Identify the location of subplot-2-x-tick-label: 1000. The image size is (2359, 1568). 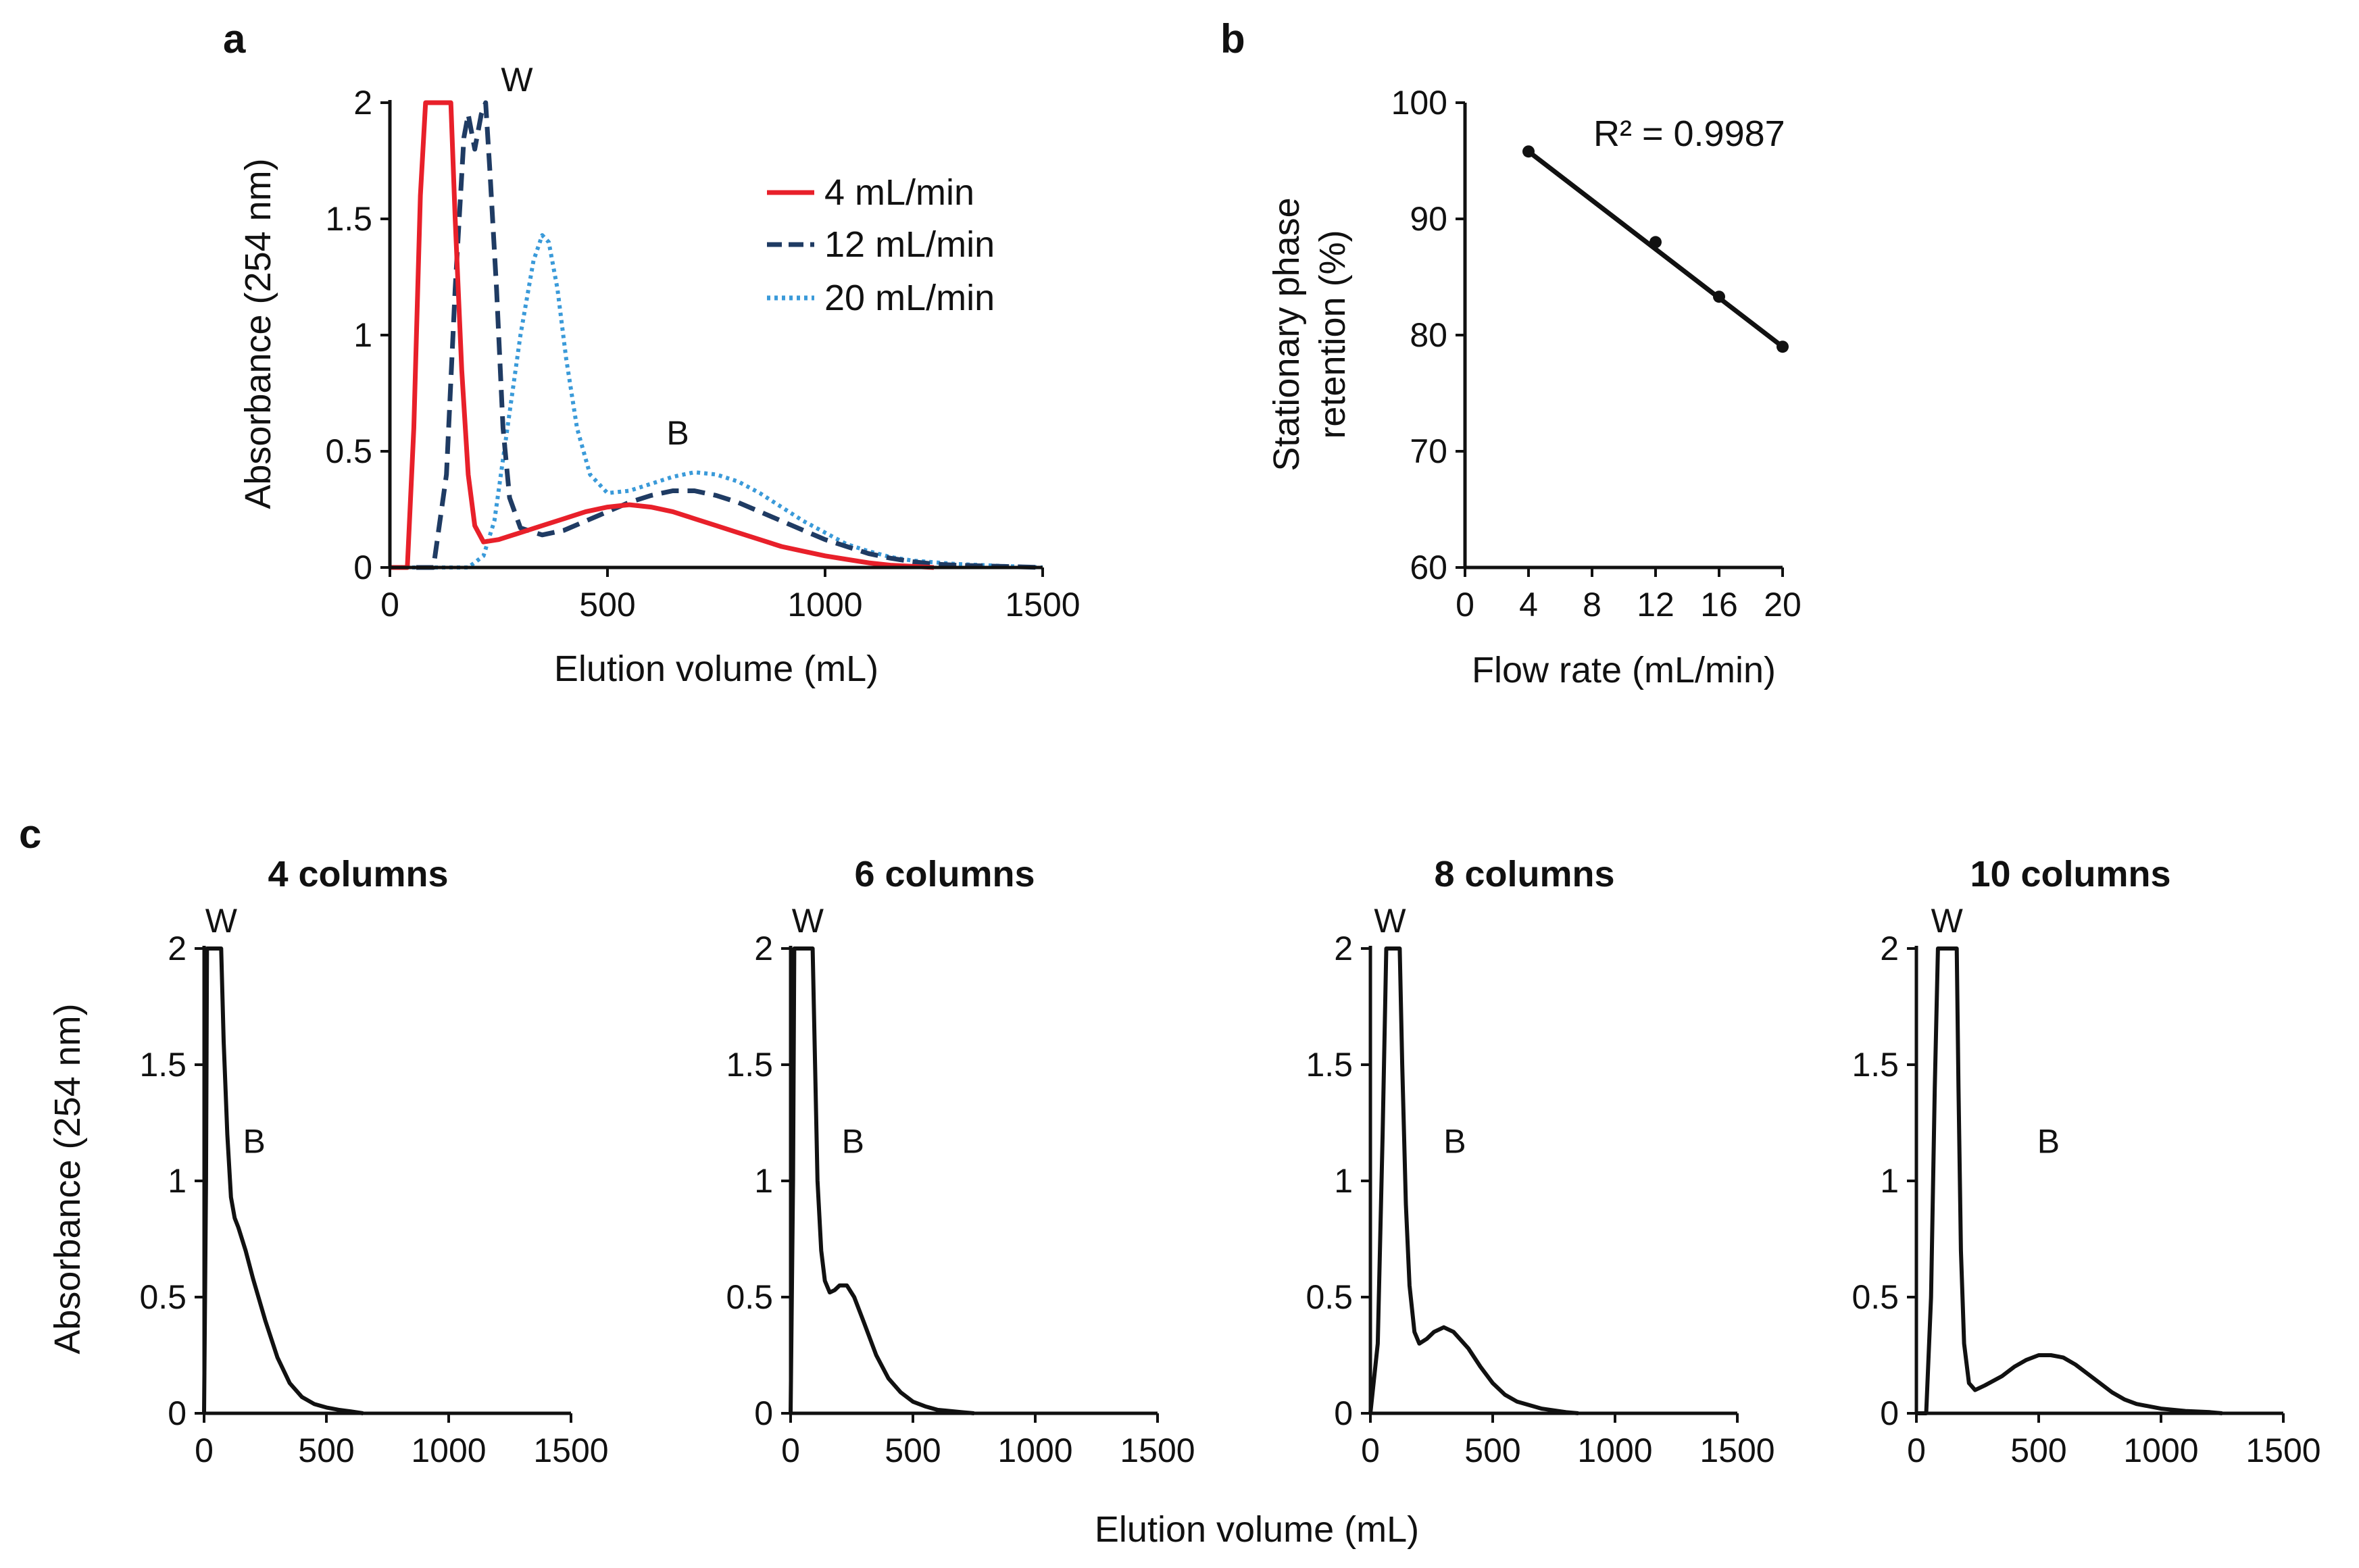
(1034, 1450).